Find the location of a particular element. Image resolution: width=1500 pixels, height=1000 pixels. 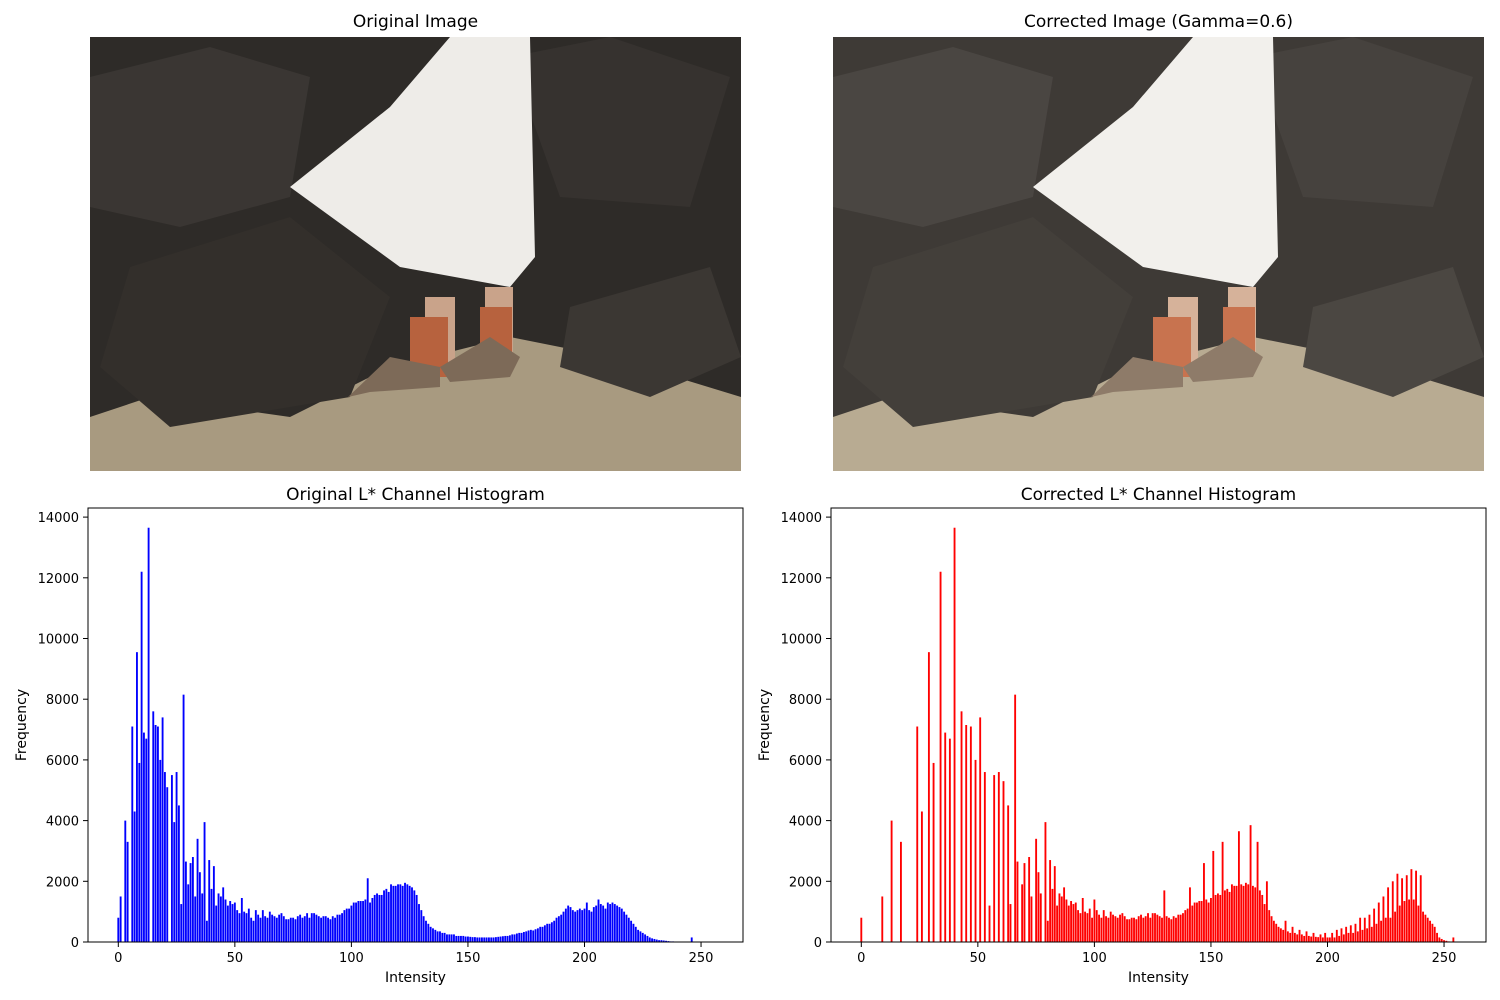

y-tick-label: 0 is located at coordinates (75, 943).